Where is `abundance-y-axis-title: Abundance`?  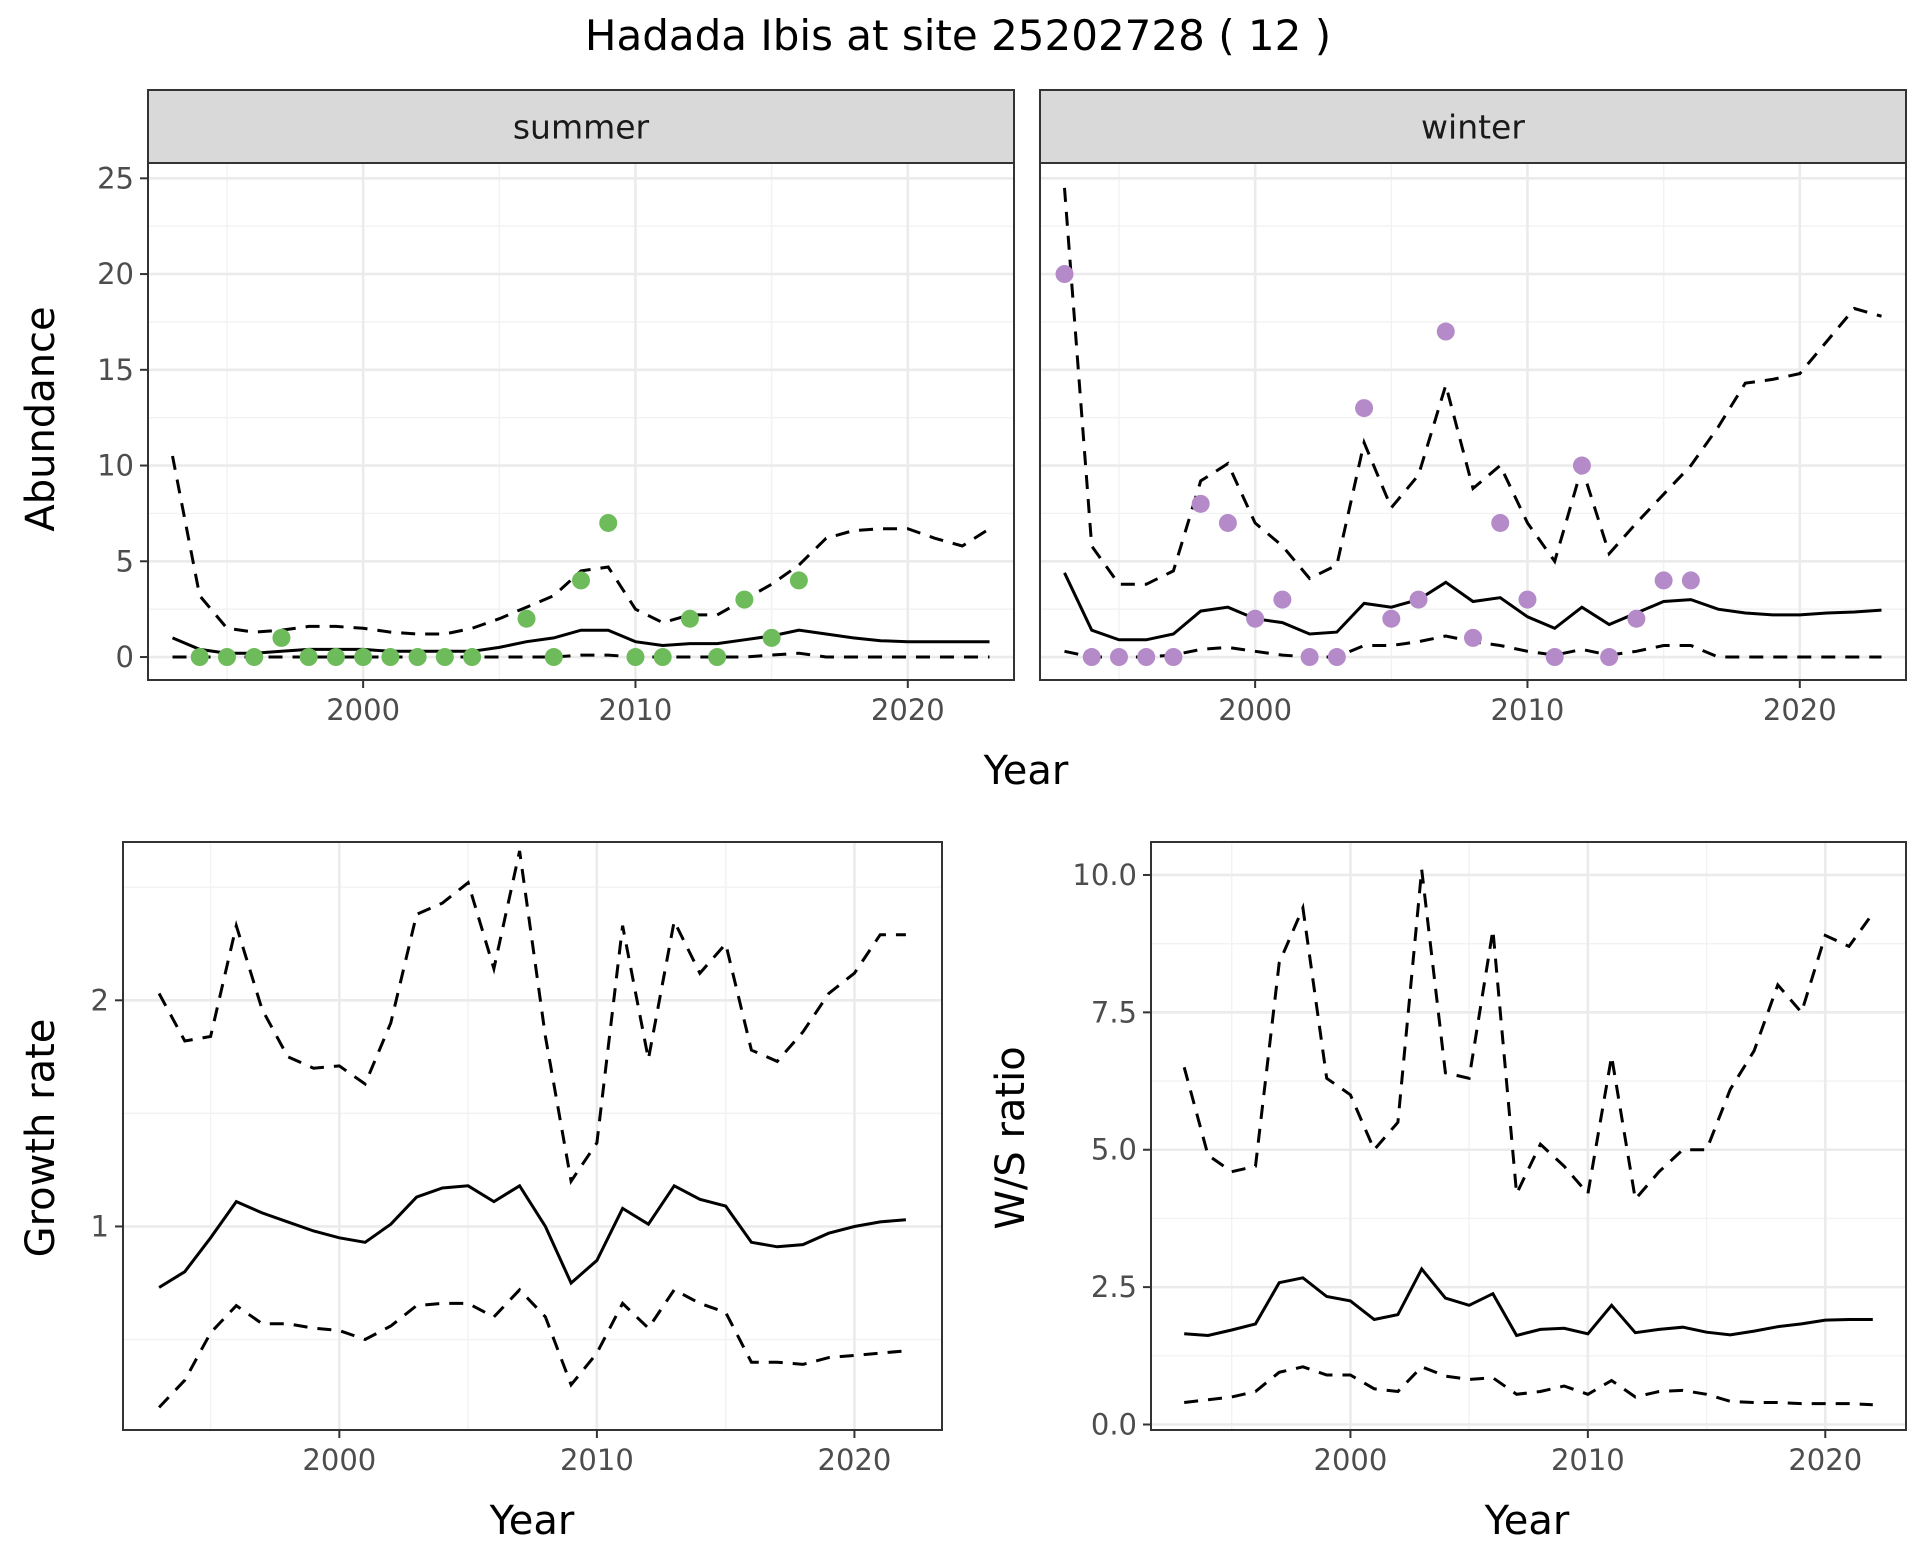 abundance-y-axis-title: Abundance is located at coordinates (41, 418).